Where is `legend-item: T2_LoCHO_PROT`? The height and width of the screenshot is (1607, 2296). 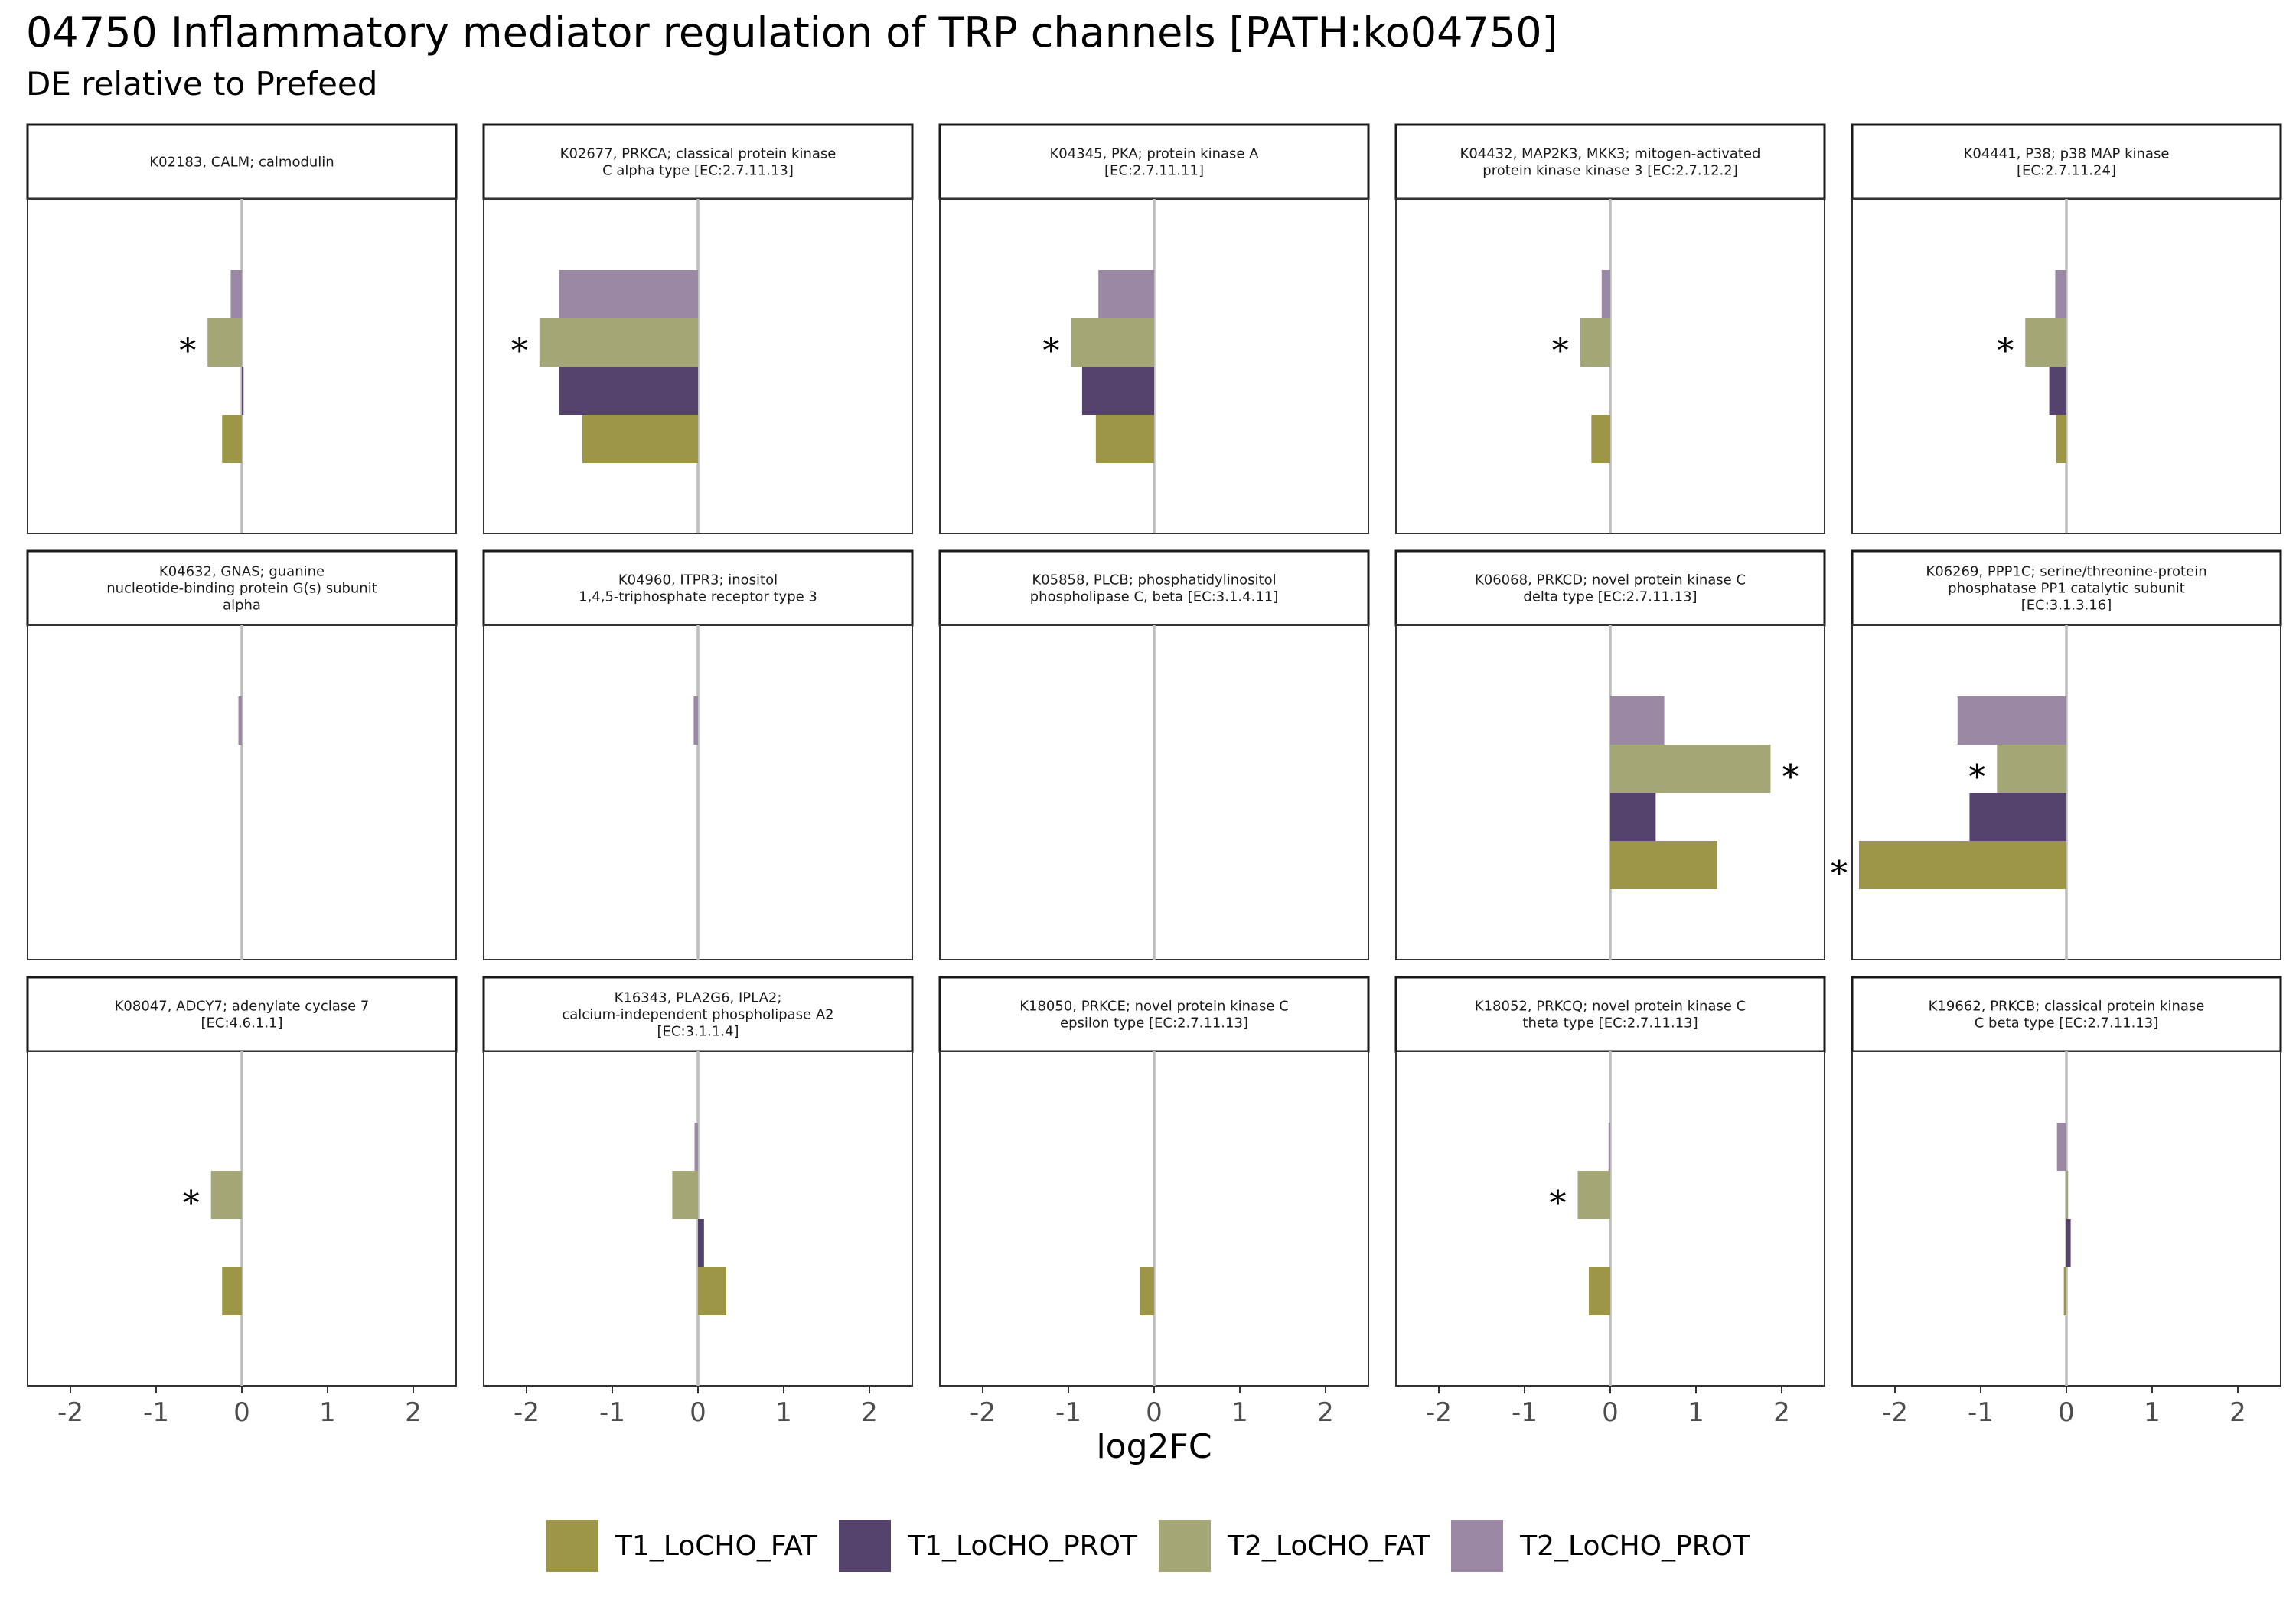 legend-item: T2_LoCHO_PROT is located at coordinates (1600, 1546).